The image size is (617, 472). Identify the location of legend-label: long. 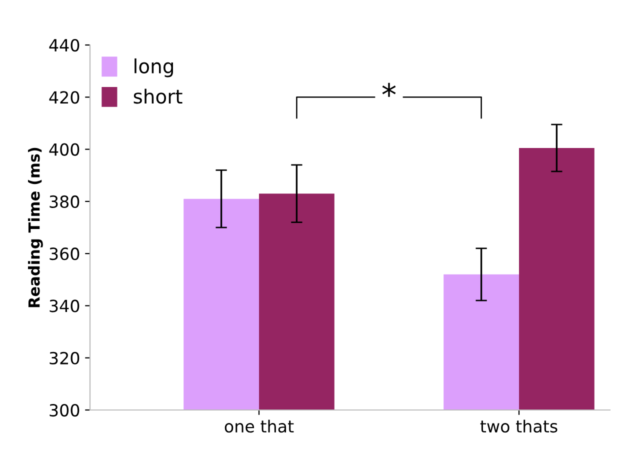
(153, 68).